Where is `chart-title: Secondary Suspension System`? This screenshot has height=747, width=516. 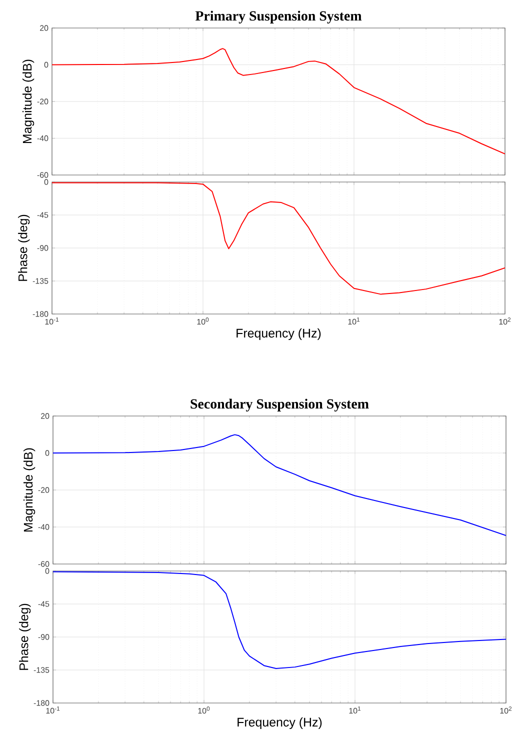 chart-title: Secondary Suspension System is located at coordinates (279, 405).